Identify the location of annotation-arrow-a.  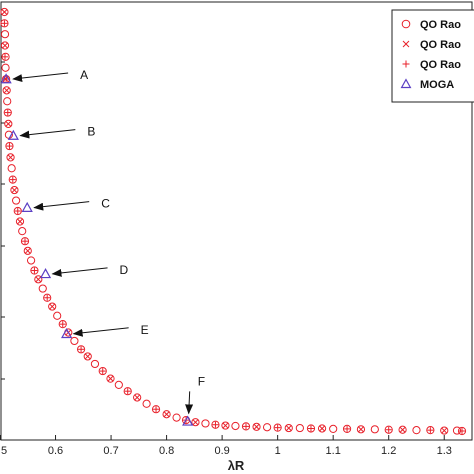
(40, 77).